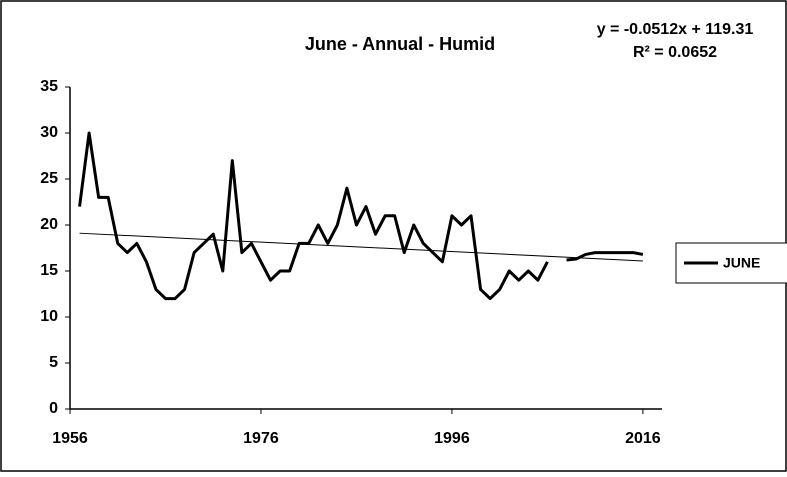  What do you see at coordinates (675, 52) in the screenshot?
I see `r-squared: R² = 0.0652` at bounding box center [675, 52].